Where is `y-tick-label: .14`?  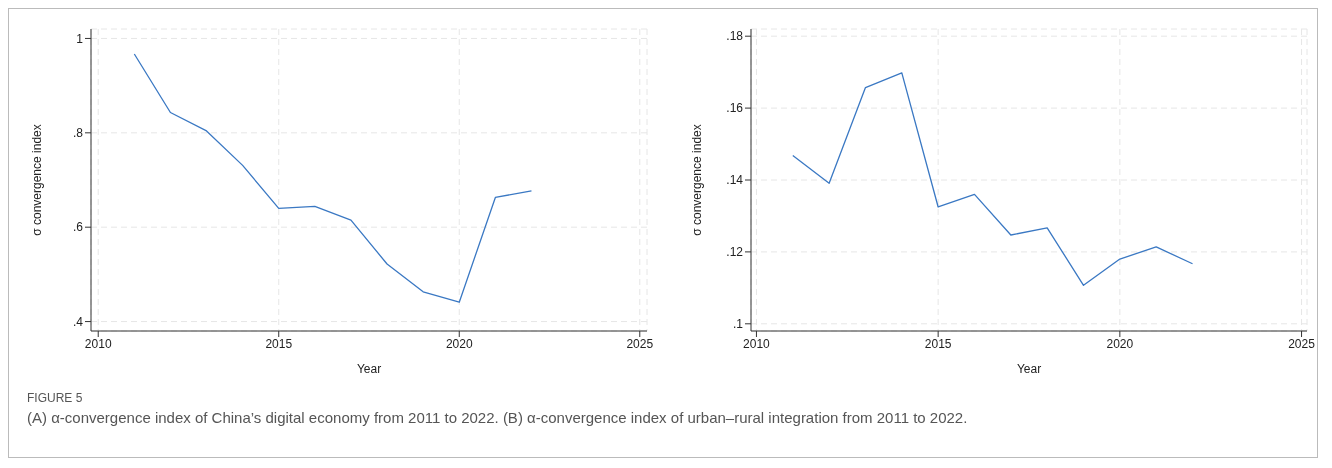
y-tick-label: .14 is located at coordinates (735, 180).